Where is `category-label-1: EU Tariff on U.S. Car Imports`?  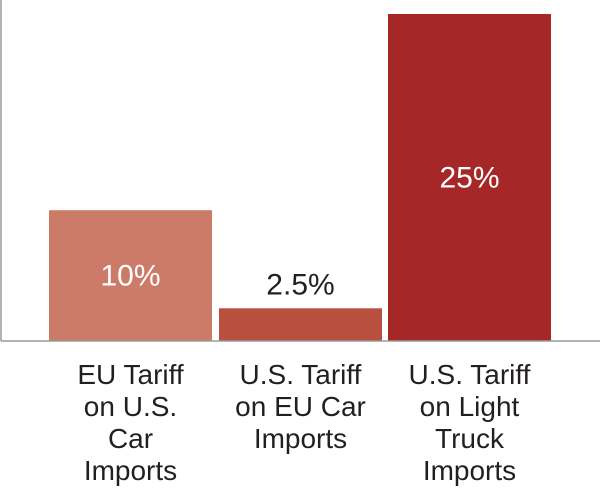
category-label-1: EU Tariff on U.S. Car Imports is located at coordinates (130, 422).